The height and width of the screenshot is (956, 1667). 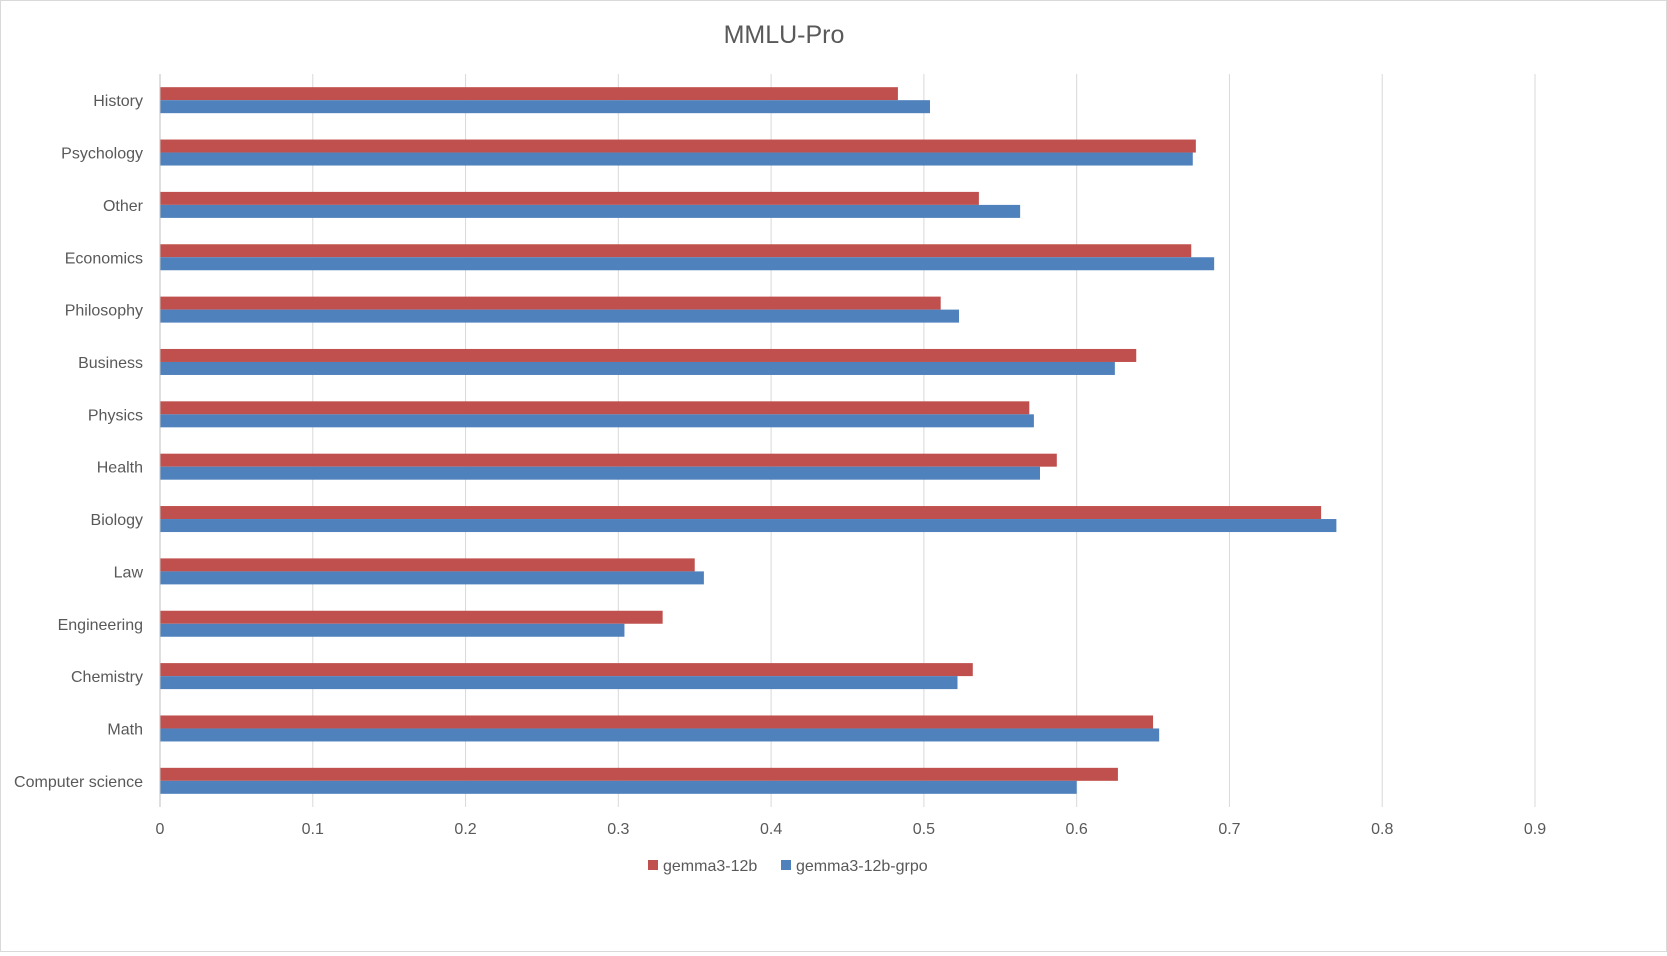 What do you see at coordinates (465, 829) in the screenshot?
I see `x-tick-label: 0.2` at bounding box center [465, 829].